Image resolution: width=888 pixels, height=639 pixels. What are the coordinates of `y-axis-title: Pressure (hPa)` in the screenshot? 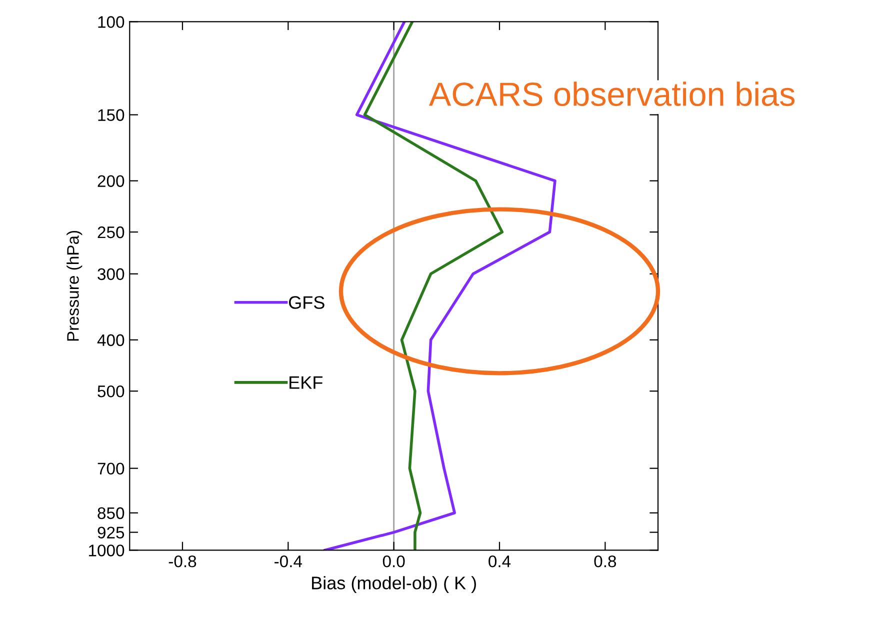 It's located at (74, 285).